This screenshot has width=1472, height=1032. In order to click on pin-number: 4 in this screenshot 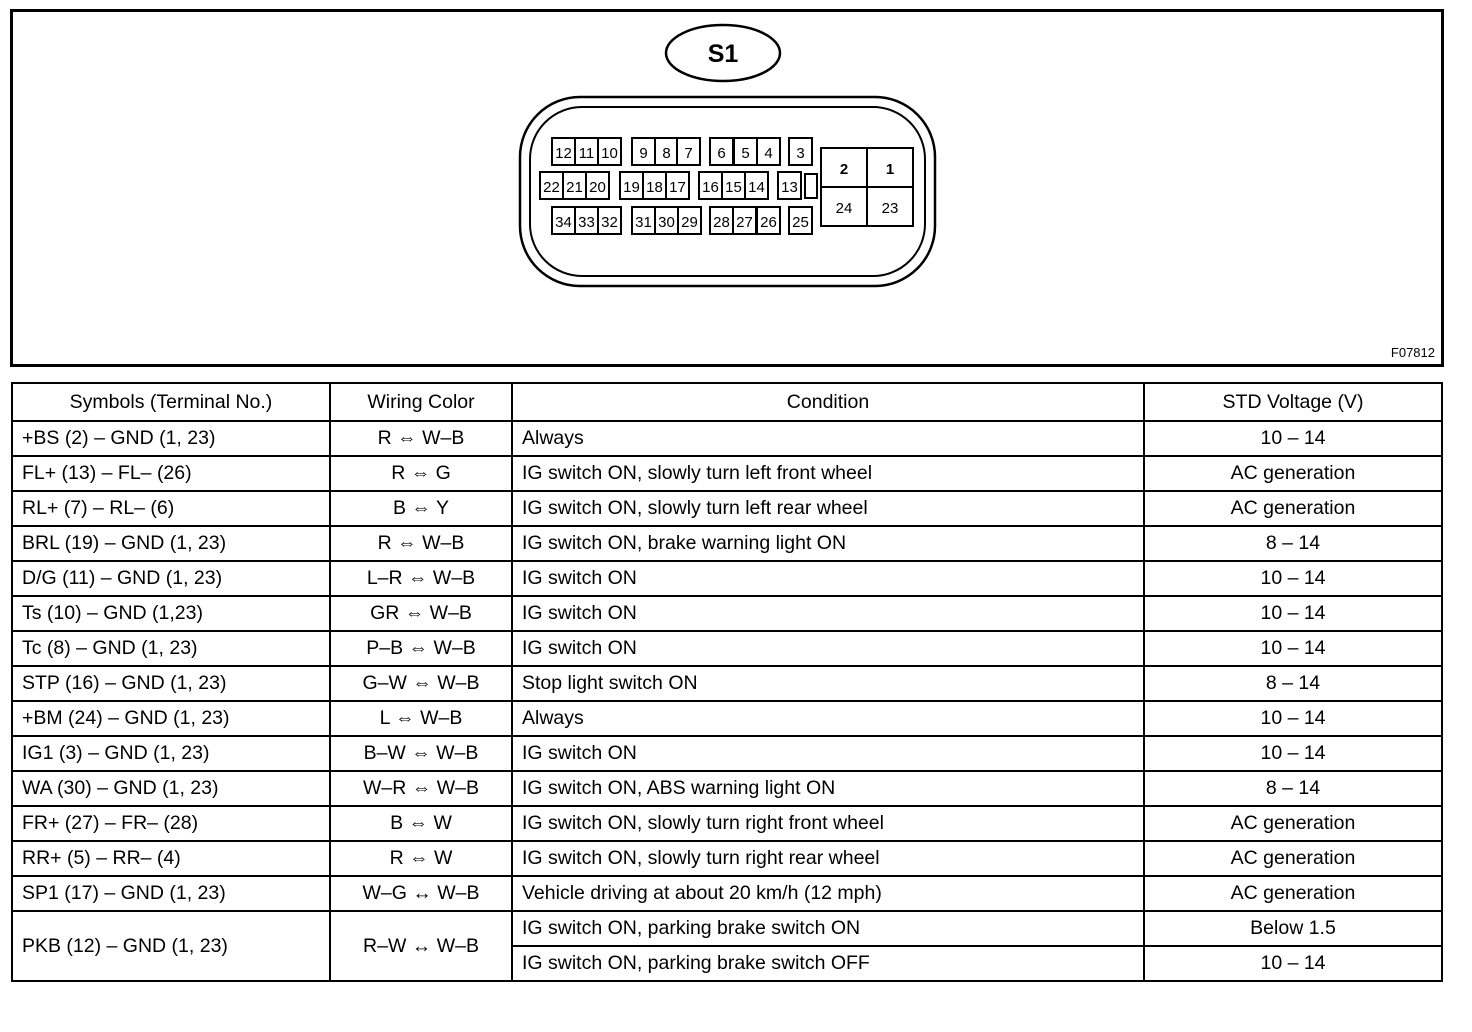, I will do `click(768, 153)`.